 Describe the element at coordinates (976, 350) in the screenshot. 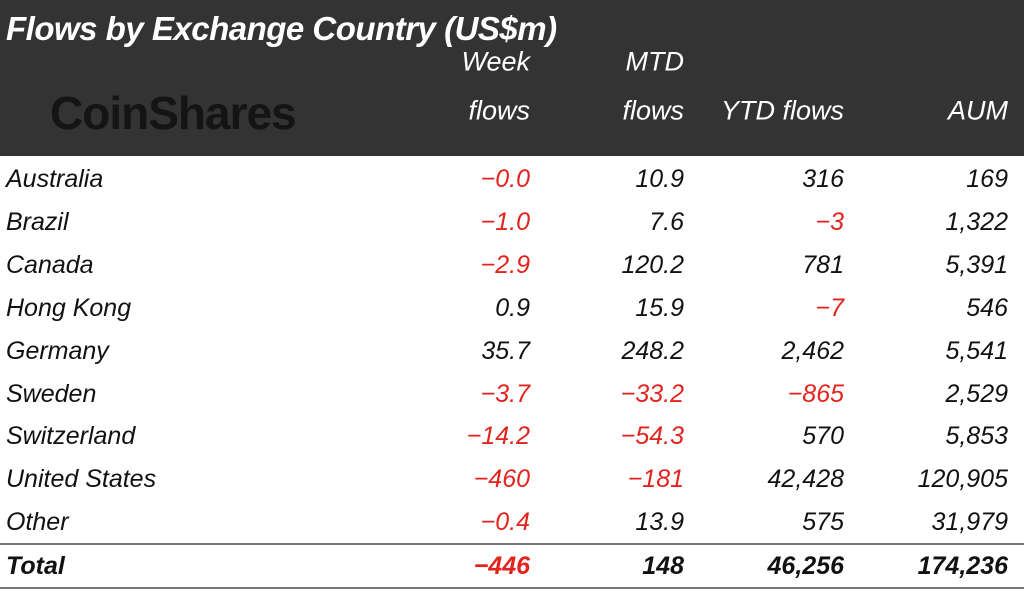

I see `aum-cell: 5,541` at that location.